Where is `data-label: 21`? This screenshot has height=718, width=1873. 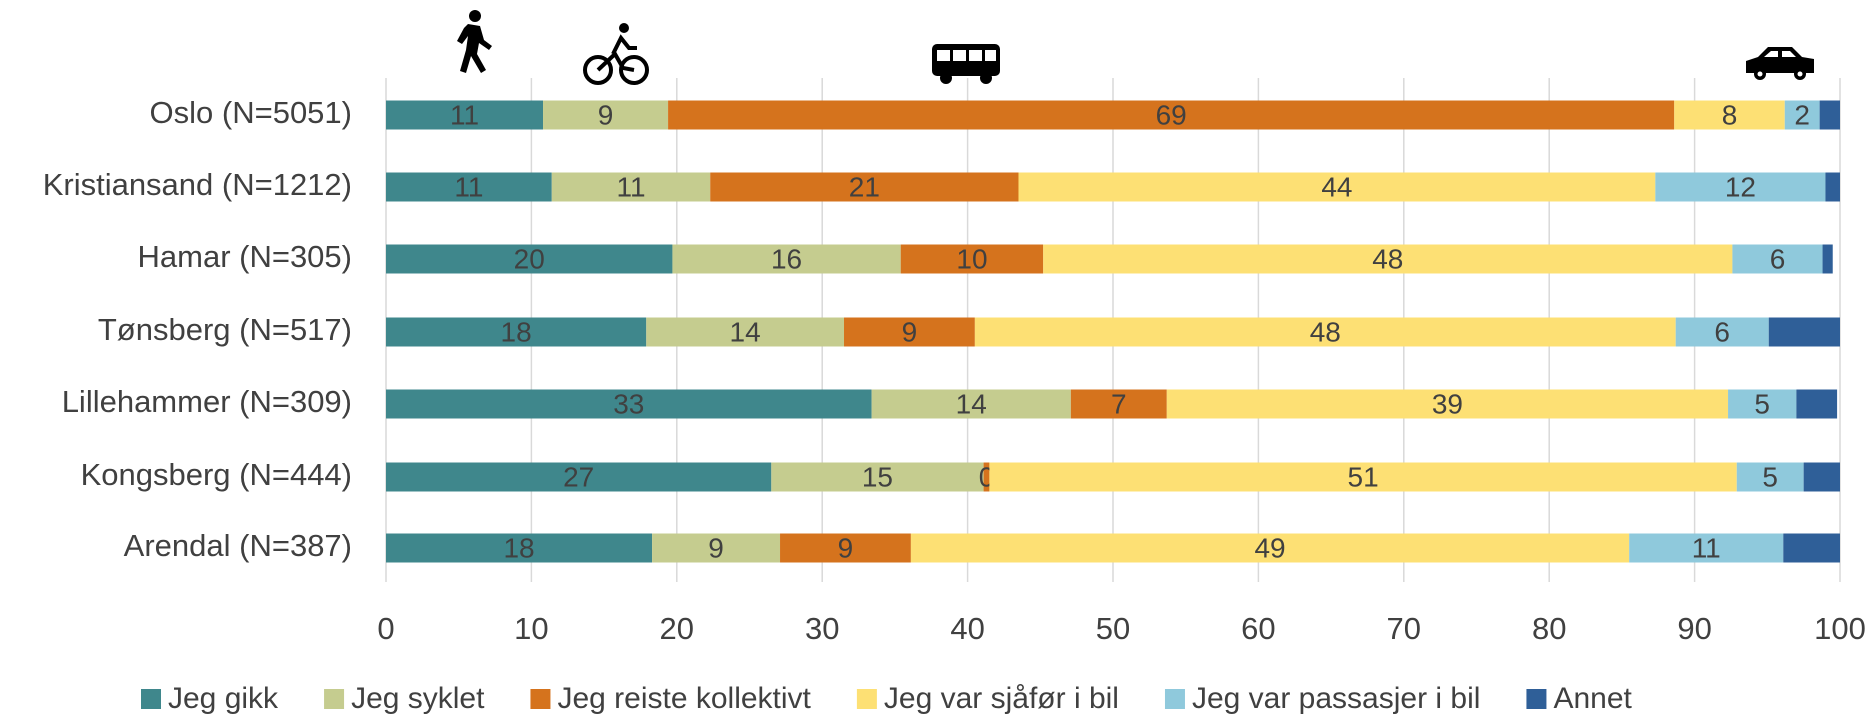 data-label: 21 is located at coordinates (864, 186).